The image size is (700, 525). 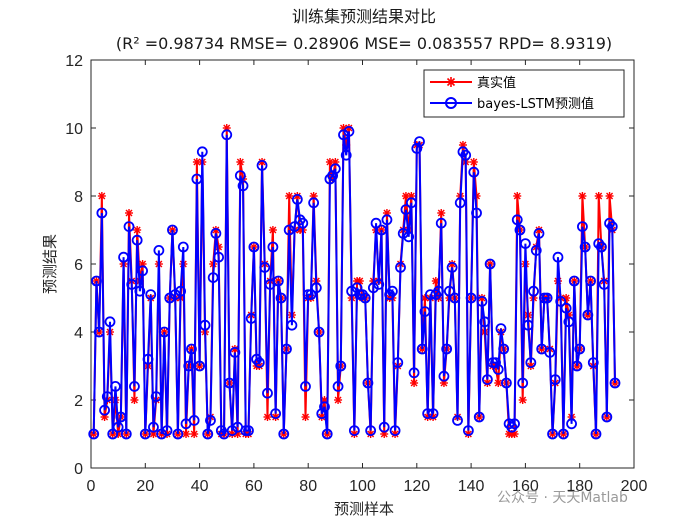 What do you see at coordinates (78, 197) in the screenshot?
I see `y-tick-label: 8` at bounding box center [78, 197].